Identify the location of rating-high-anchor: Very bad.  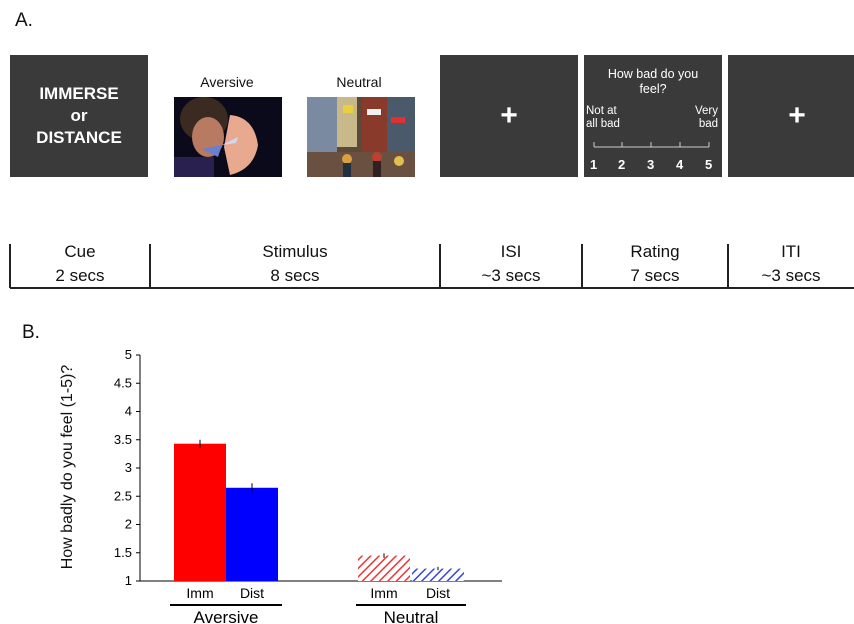
(706, 118).